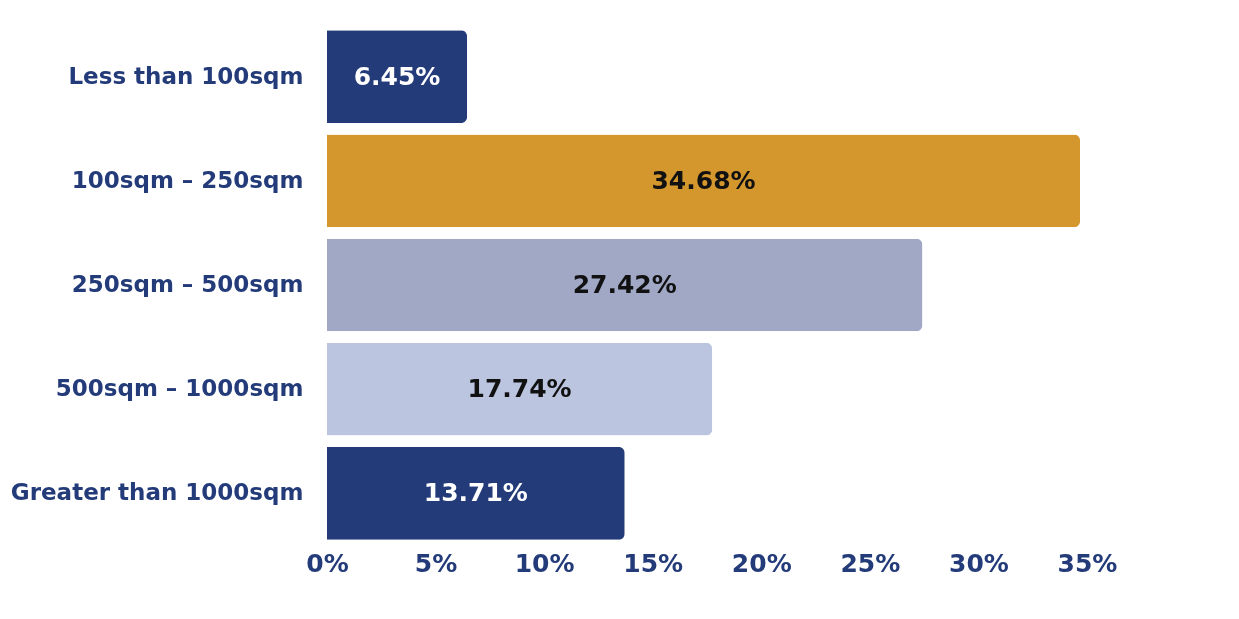  What do you see at coordinates (187, 179) in the screenshot?
I see `y-tick-label: 100sqm – 250sqm` at bounding box center [187, 179].